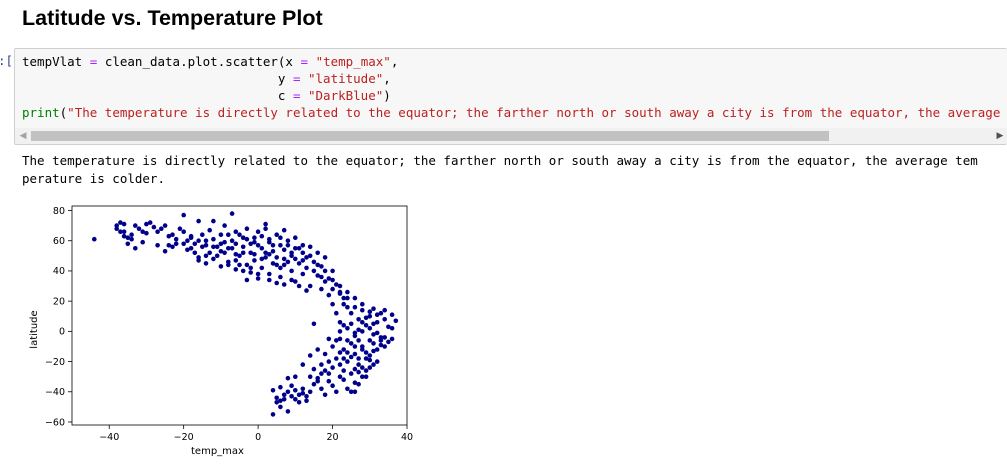 Image resolution: width=1007 pixels, height=475 pixels. Describe the element at coordinates (59, 301) in the screenshot. I see `y-tick-label: 20` at that location.